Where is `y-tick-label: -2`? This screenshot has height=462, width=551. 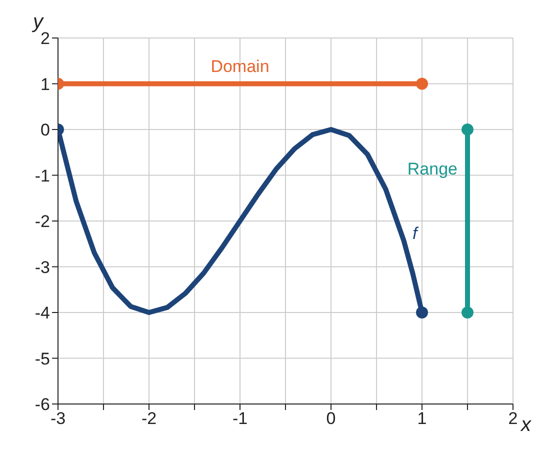 y-tick-label: -2 is located at coordinates (42, 222).